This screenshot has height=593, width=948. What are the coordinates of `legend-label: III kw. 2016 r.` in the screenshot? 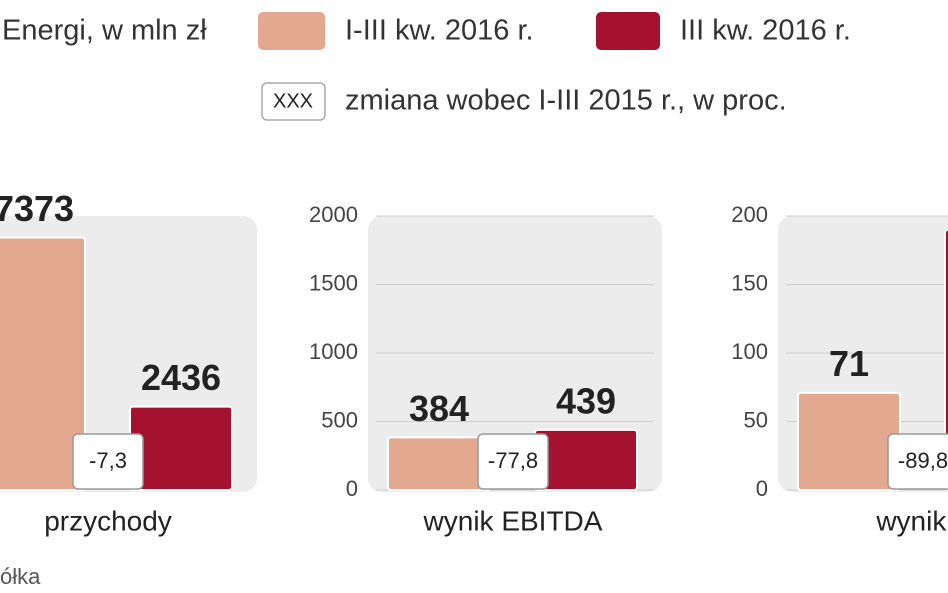 It's located at (765, 31).